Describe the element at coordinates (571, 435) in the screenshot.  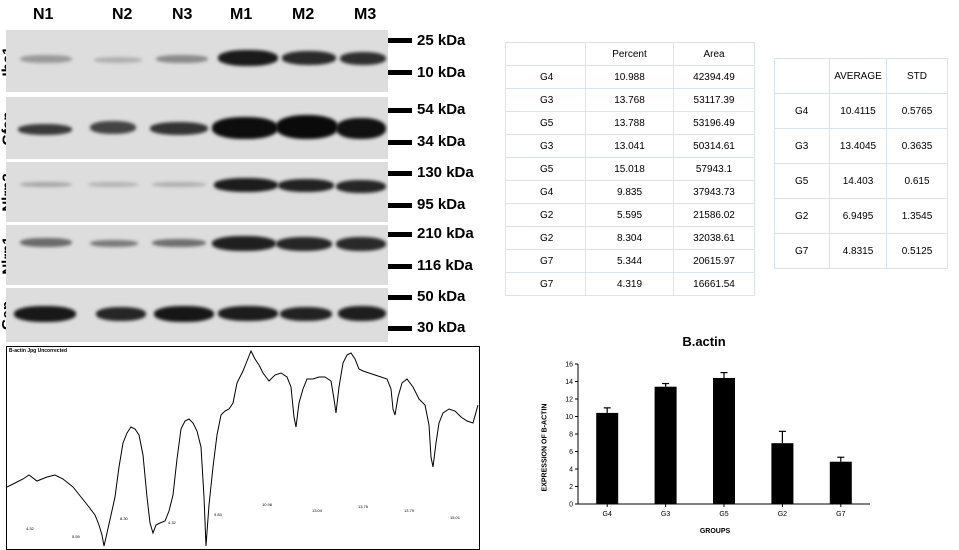
I see `y-tick-label: 8` at that location.